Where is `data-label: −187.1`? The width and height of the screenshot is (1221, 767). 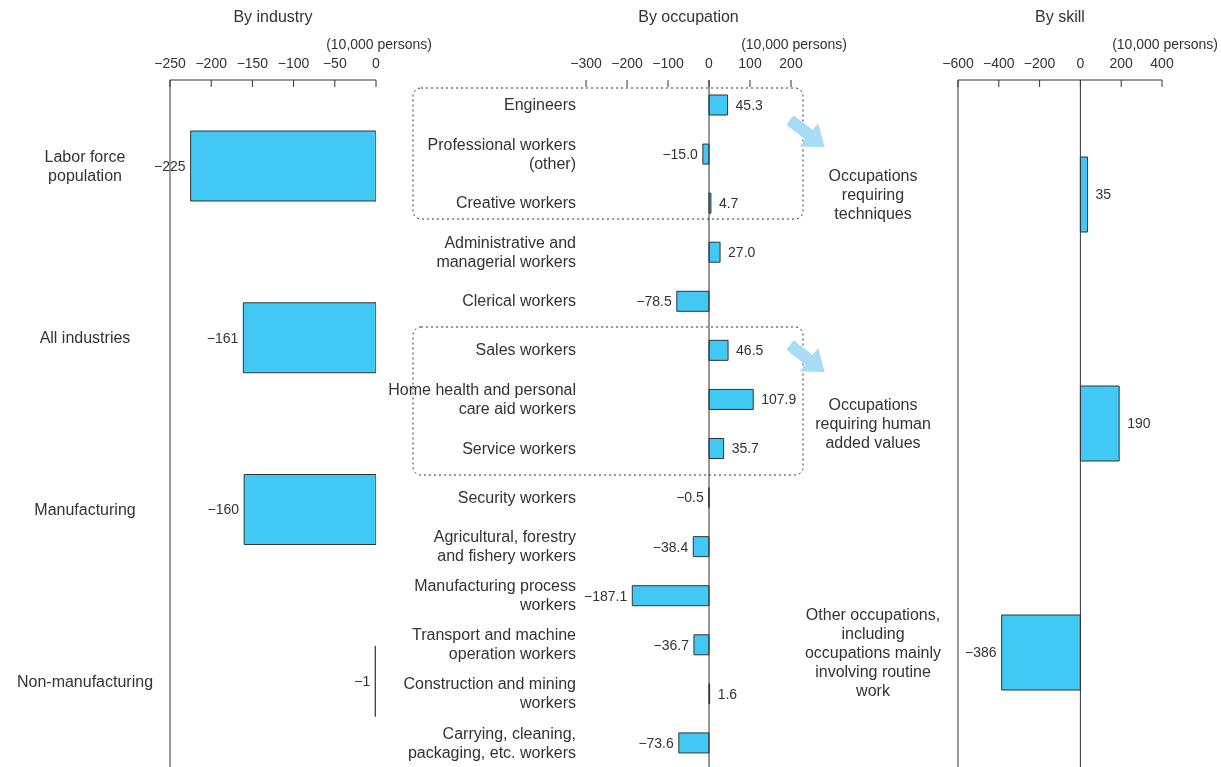
data-label: −187.1 is located at coordinates (606, 595).